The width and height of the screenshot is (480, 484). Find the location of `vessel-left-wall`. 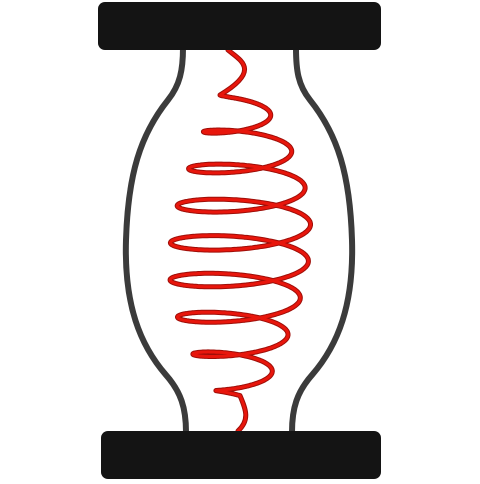

vessel-left-wall is located at coordinates (155, 240).